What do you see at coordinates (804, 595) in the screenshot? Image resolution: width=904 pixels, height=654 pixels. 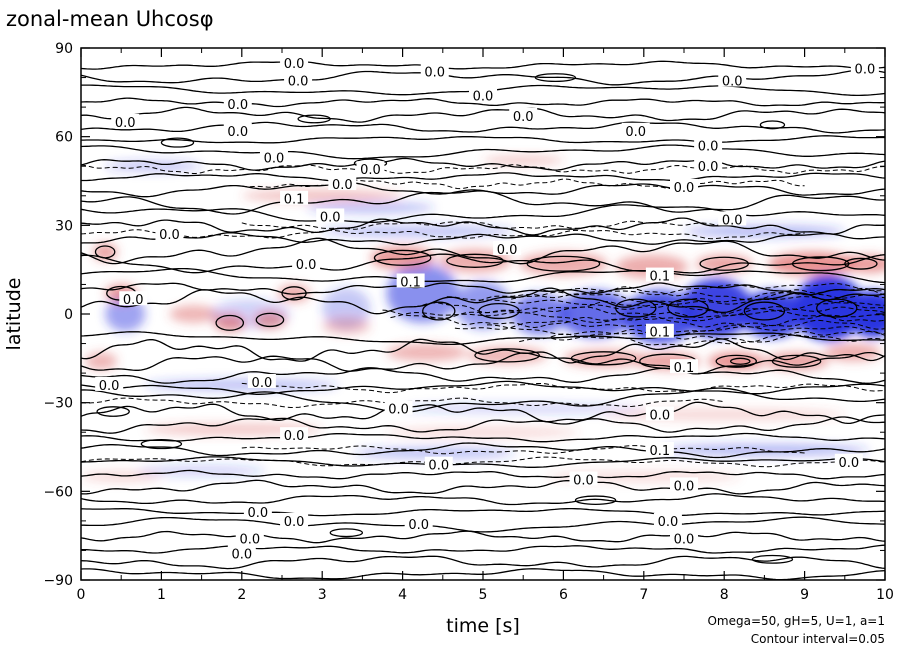 I see `x-tick-label: 9` at bounding box center [804, 595].